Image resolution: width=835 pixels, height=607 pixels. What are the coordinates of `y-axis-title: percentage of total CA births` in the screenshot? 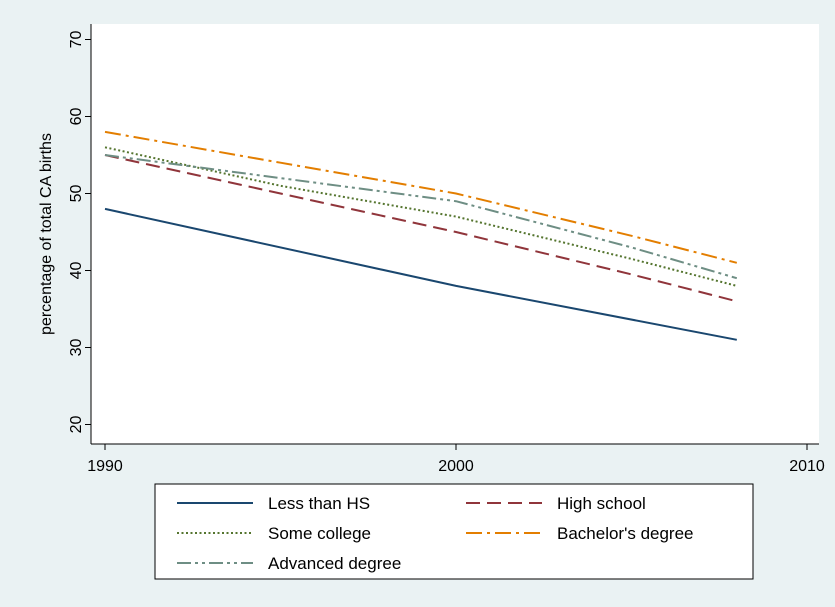 It's located at (46, 234).